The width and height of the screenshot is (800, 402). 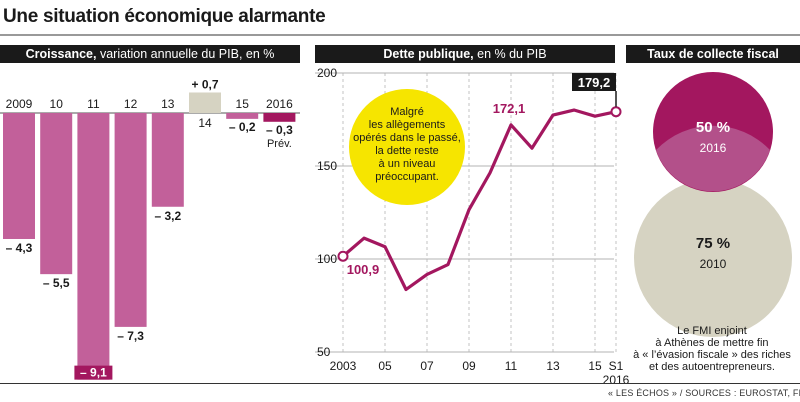 I want to click on growth-value-label: – 7,3, so click(x=130, y=336).